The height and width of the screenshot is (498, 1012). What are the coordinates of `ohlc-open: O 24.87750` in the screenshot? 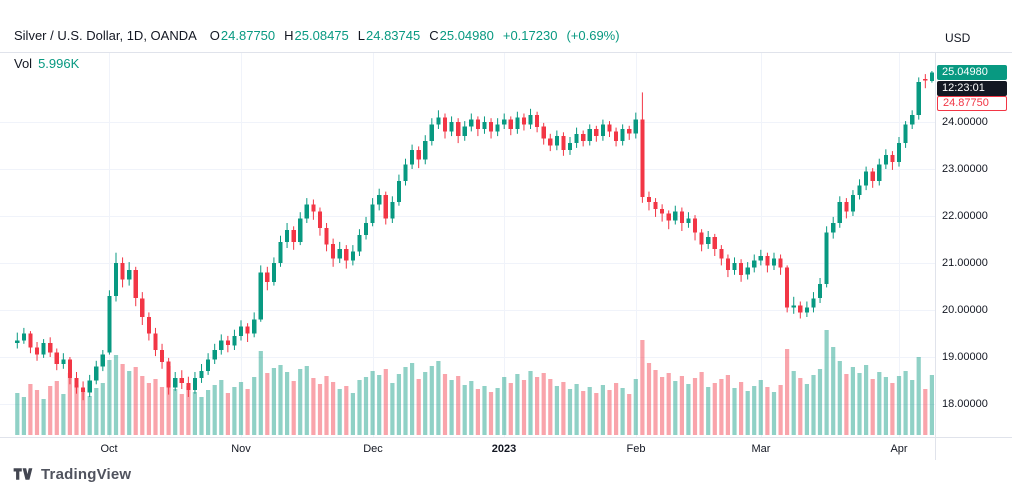 It's located at (242, 35).